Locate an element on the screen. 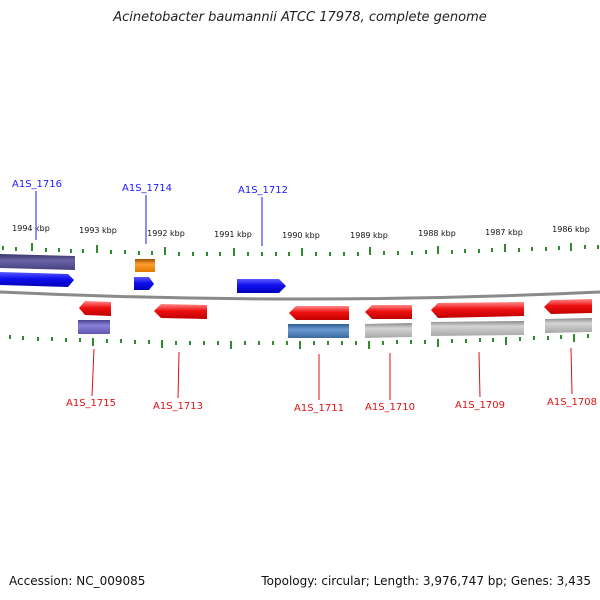 This screenshot has height=600, width=600. companion-bar-dark-purple is located at coordinates (37, 262).